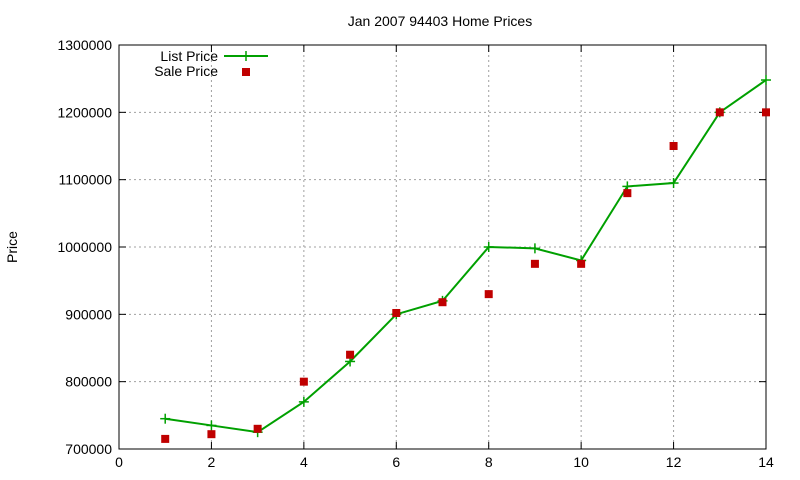 Image resolution: width=800 pixels, height=480 pixels. I want to click on y-tick-label: 1000000, so click(84, 247).